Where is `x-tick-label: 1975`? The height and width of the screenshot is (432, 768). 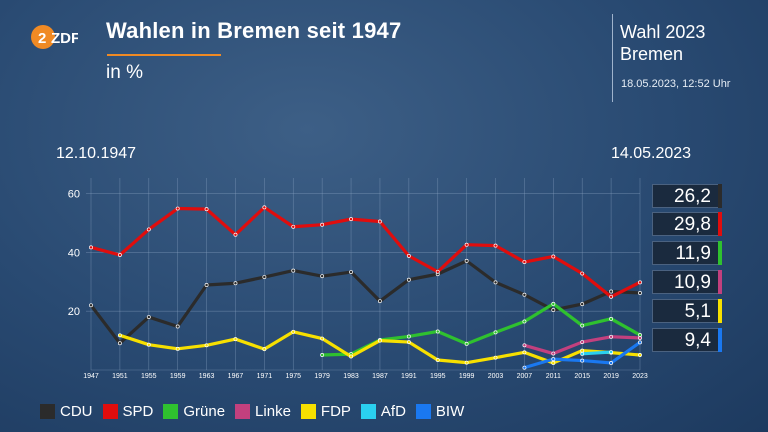
x-tick-label: 1975 is located at coordinates (293, 376).